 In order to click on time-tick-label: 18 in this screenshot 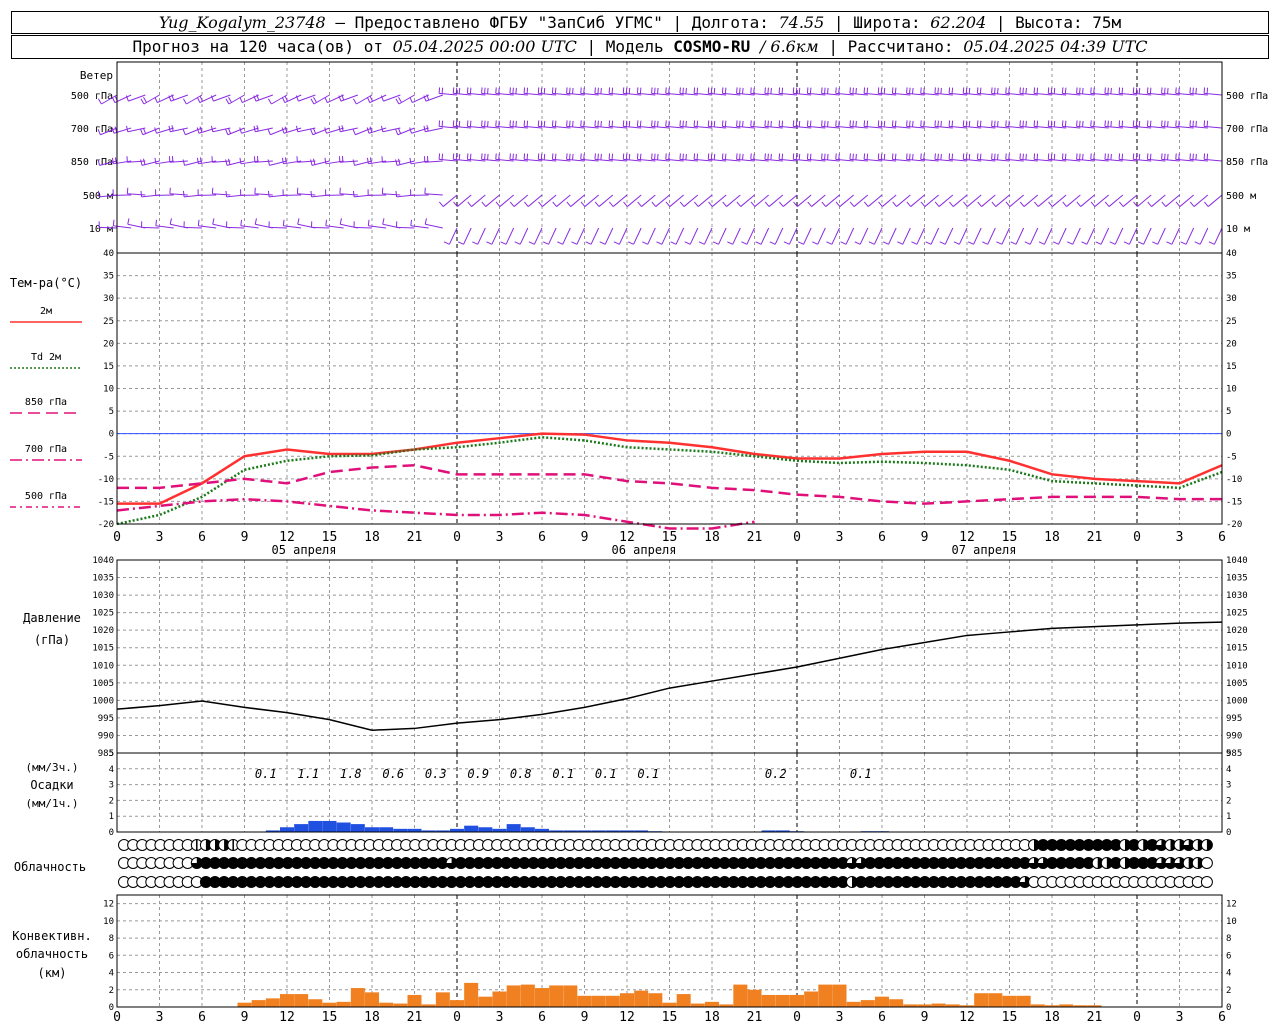, I will do `click(372, 537)`.